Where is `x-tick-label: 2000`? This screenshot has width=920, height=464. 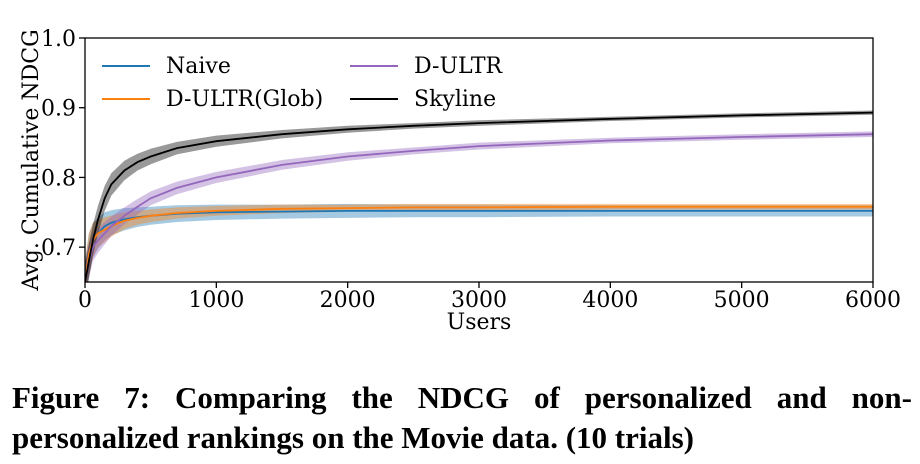
x-tick-label: 2000 is located at coordinates (348, 300).